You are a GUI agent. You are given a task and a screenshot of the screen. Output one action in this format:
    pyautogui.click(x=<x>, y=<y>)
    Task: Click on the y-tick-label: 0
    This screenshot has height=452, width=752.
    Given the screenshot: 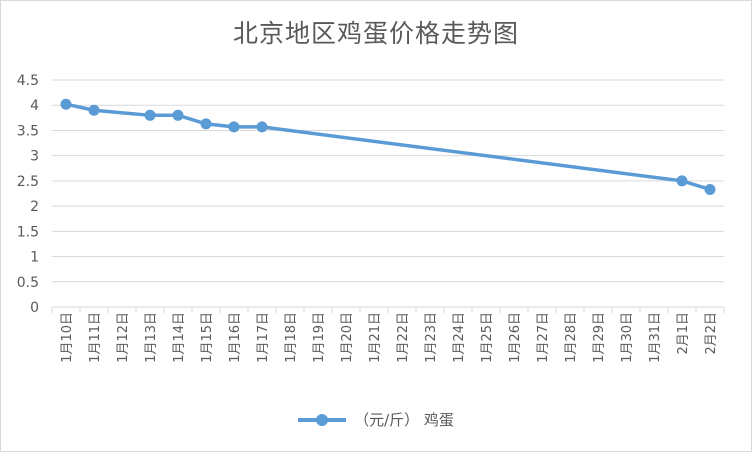 What is the action you would take?
    pyautogui.click(x=34, y=308)
    